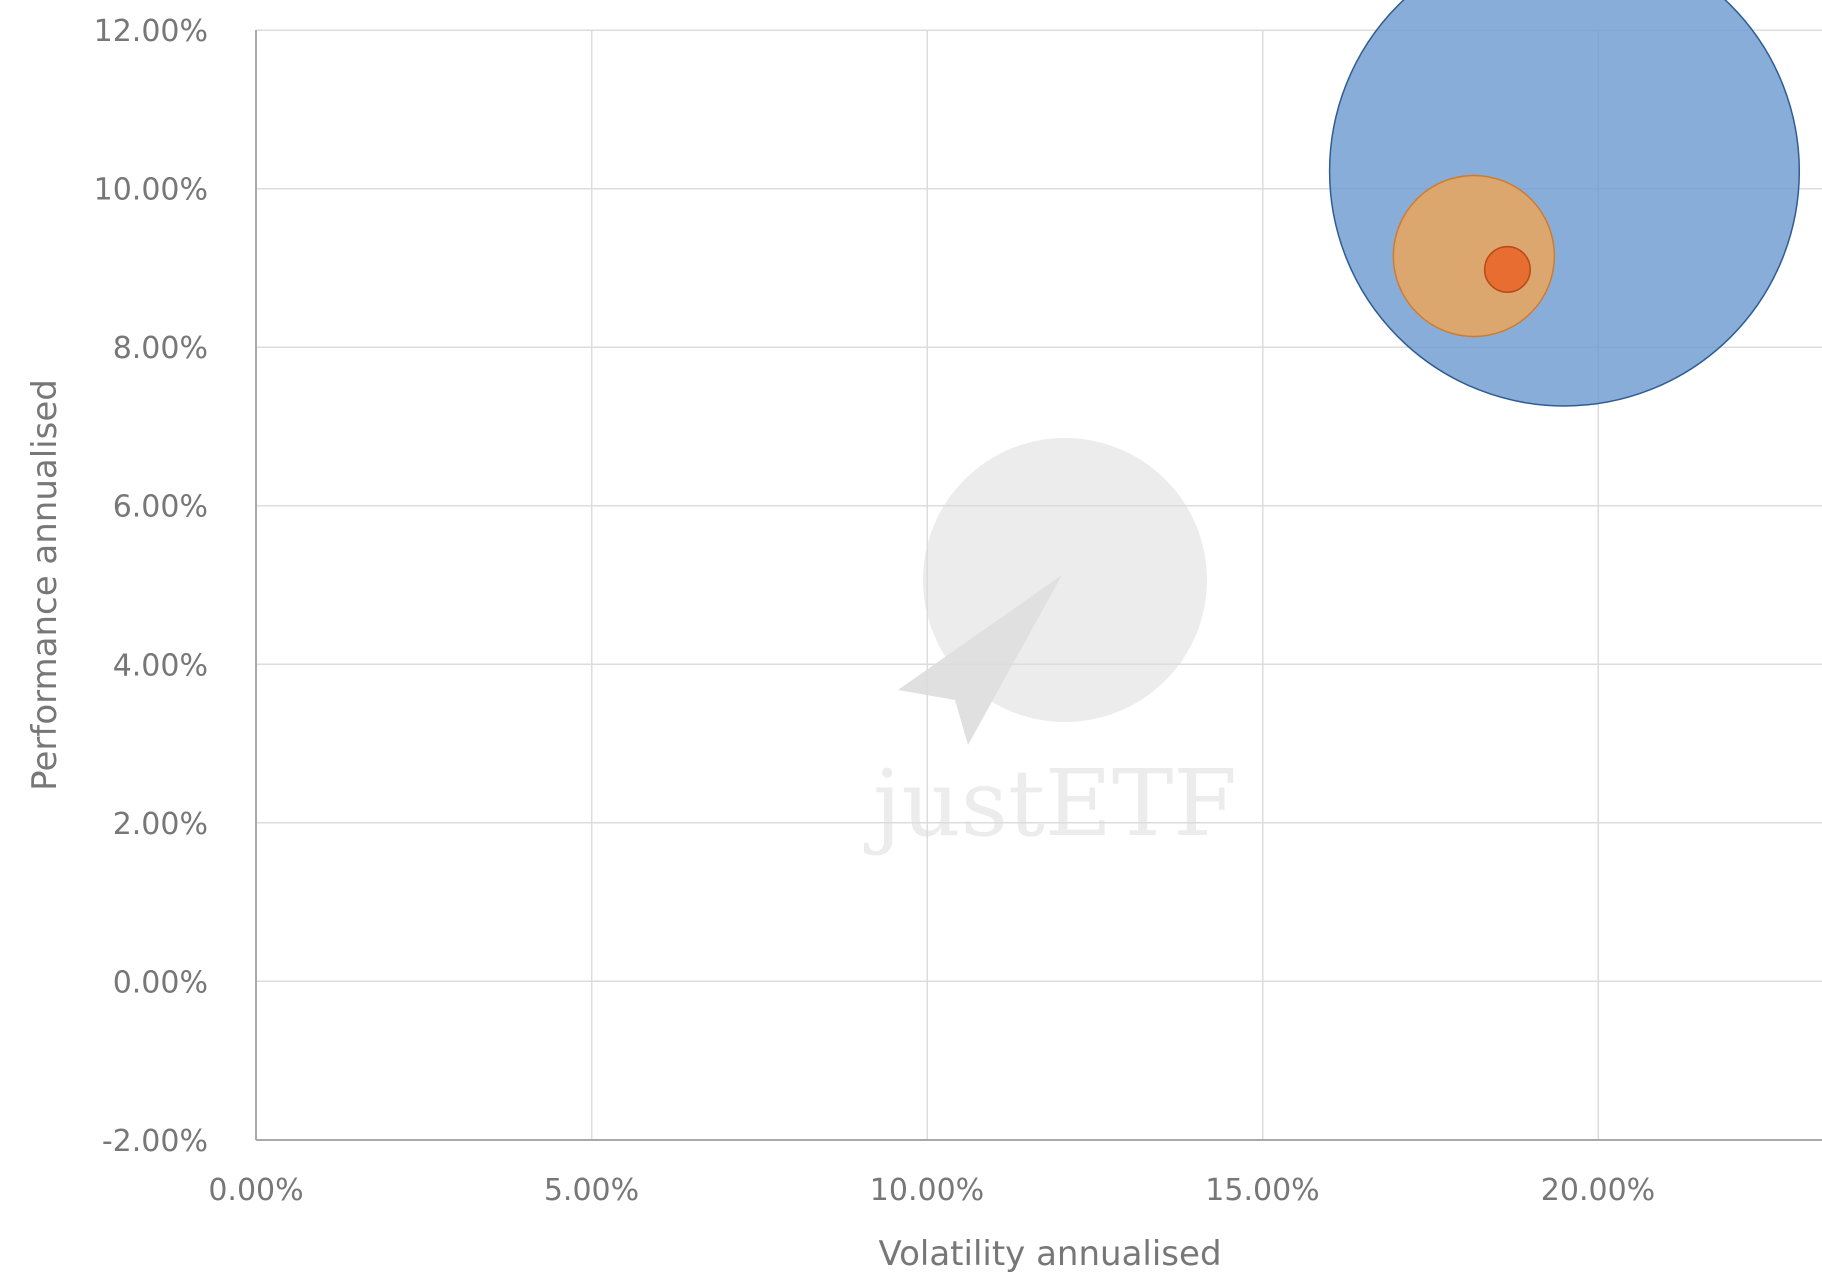  What do you see at coordinates (45, 585) in the screenshot?
I see `y-axis-title: Performance annualised` at bounding box center [45, 585].